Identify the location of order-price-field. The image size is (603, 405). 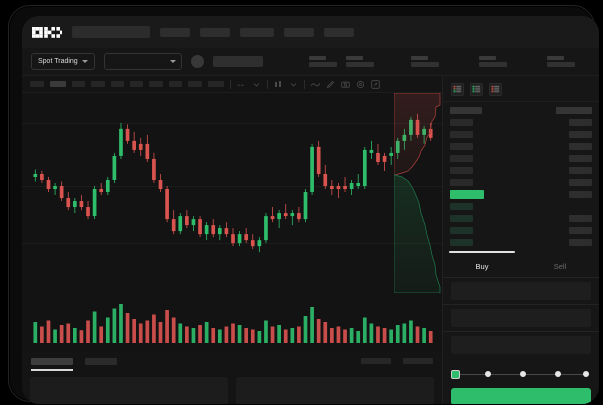
(521, 291).